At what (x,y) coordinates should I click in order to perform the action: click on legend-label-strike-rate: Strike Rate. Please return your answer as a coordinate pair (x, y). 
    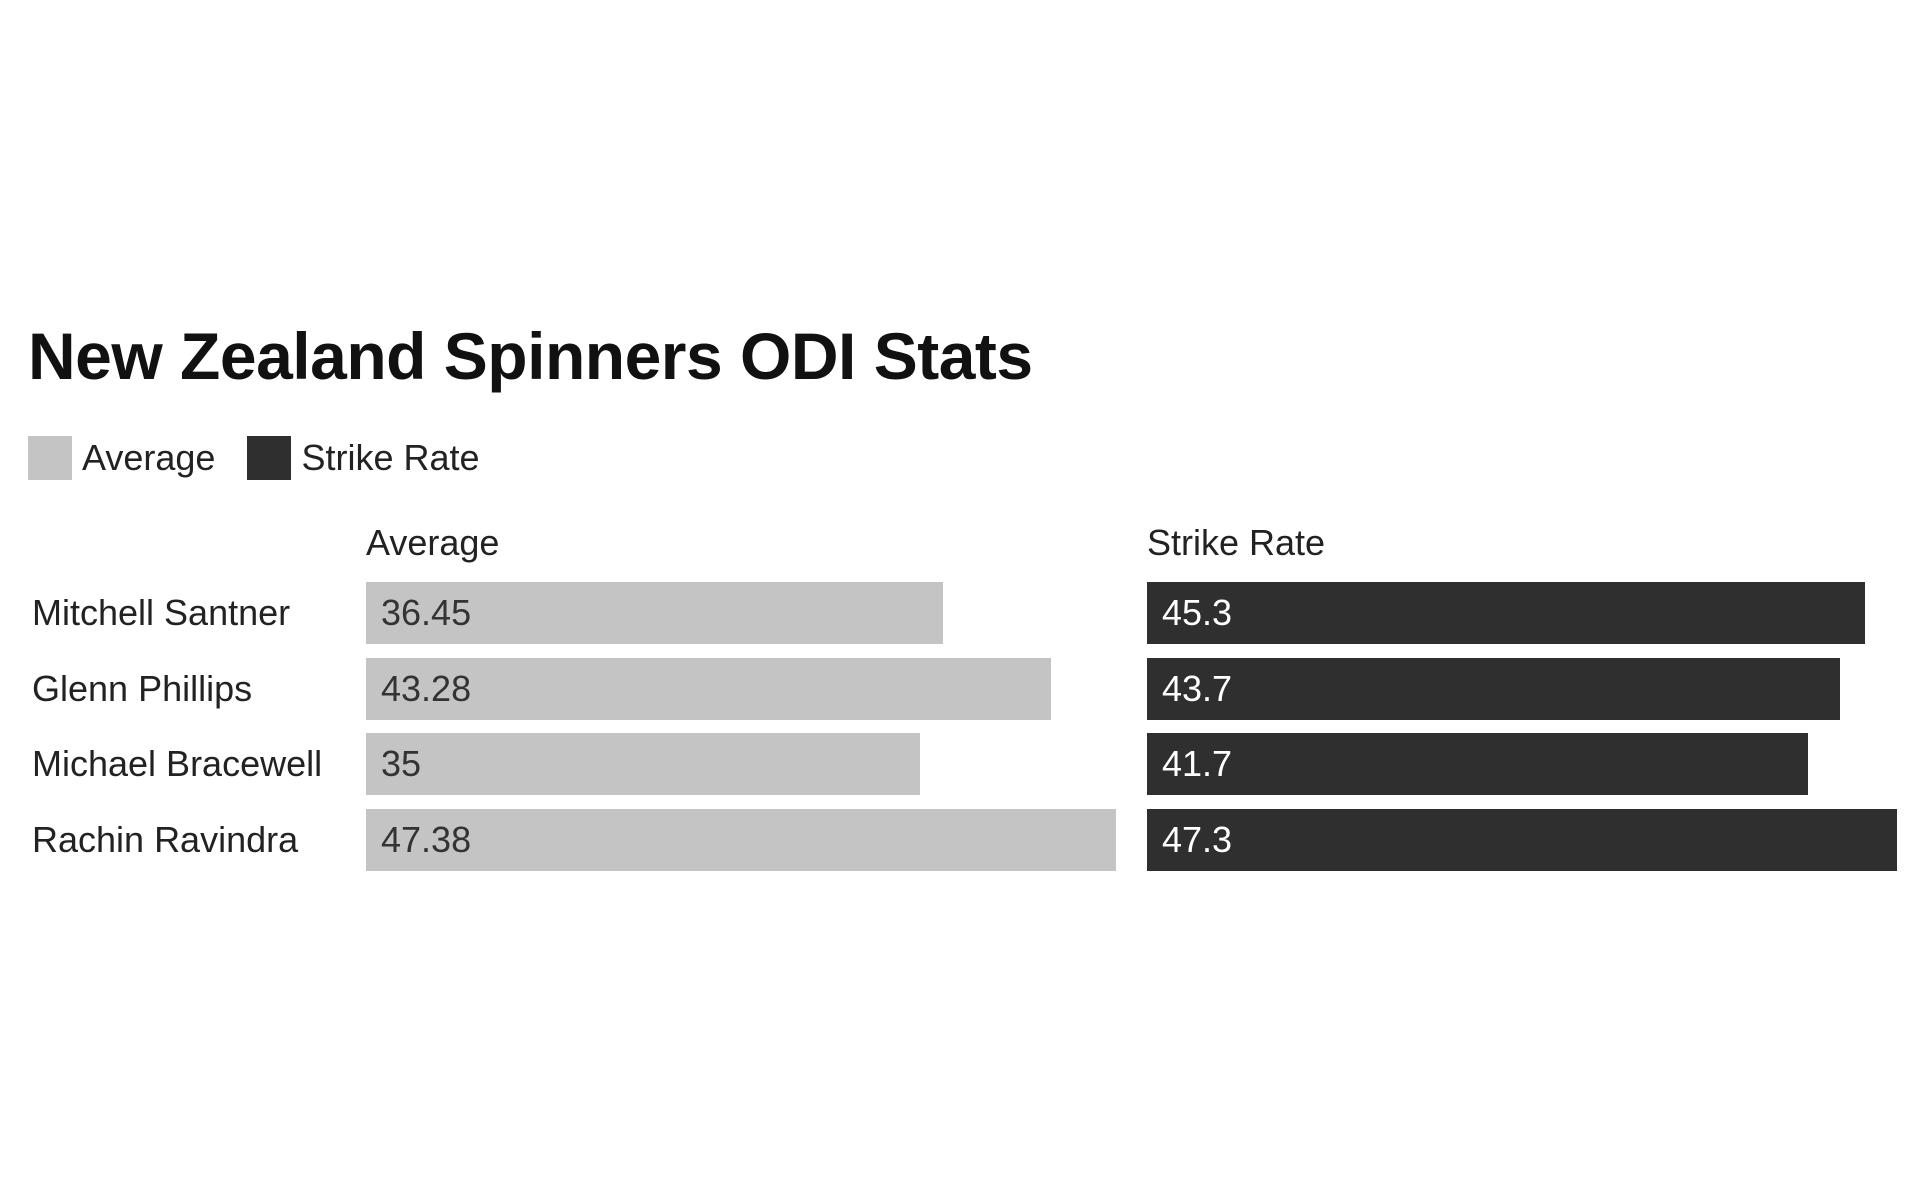
    Looking at the image, I should click on (390, 457).